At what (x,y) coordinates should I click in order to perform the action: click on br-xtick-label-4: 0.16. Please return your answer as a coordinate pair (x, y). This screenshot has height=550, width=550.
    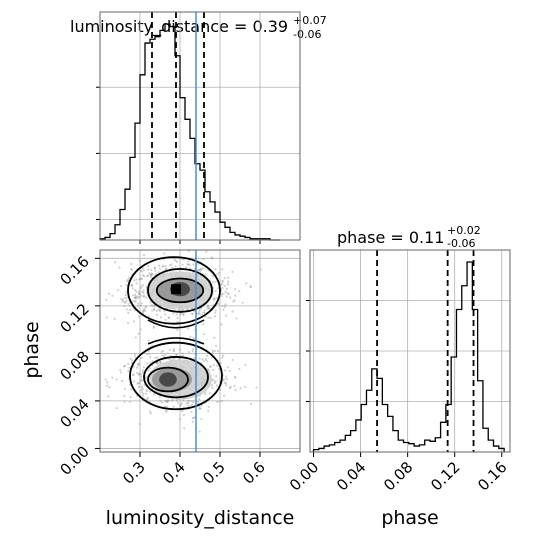
    Looking at the image, I should click on (492, 476).